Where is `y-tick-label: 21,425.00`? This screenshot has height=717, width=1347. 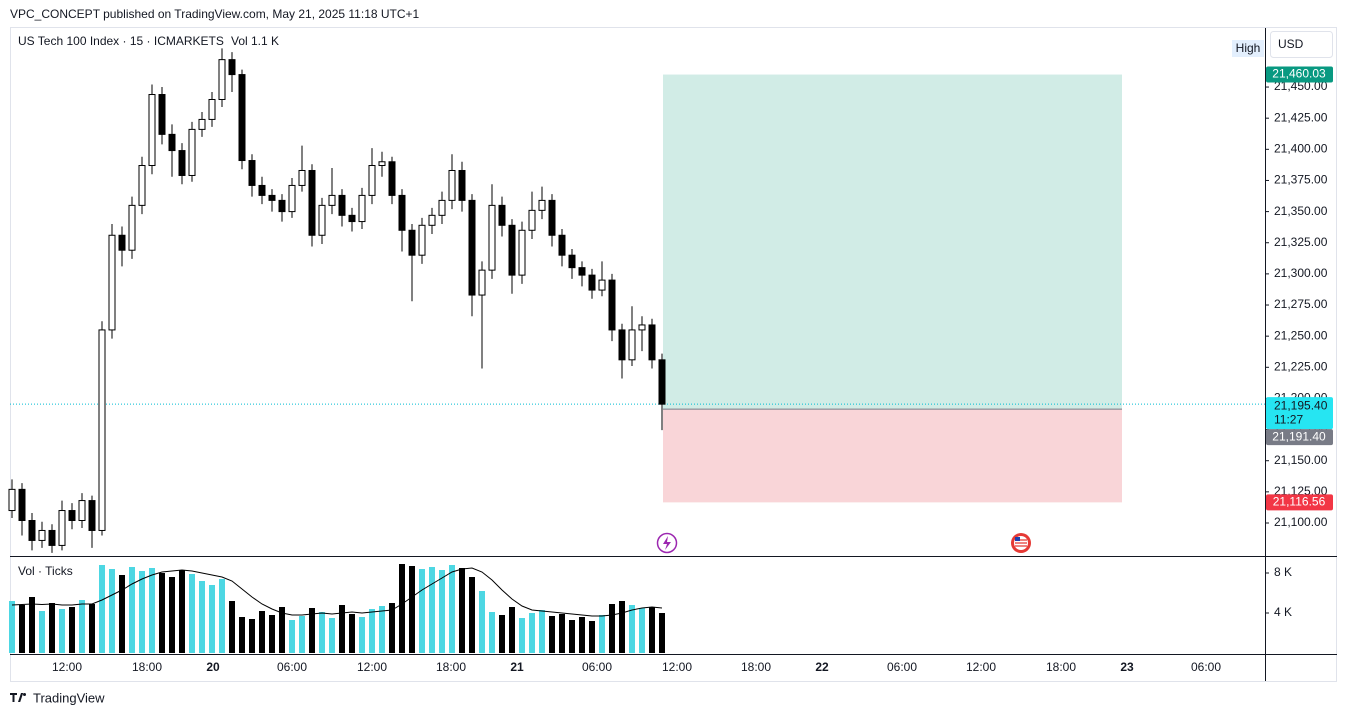
y-tick-label: 21,425.00 is located at coordinates (1301, 117).